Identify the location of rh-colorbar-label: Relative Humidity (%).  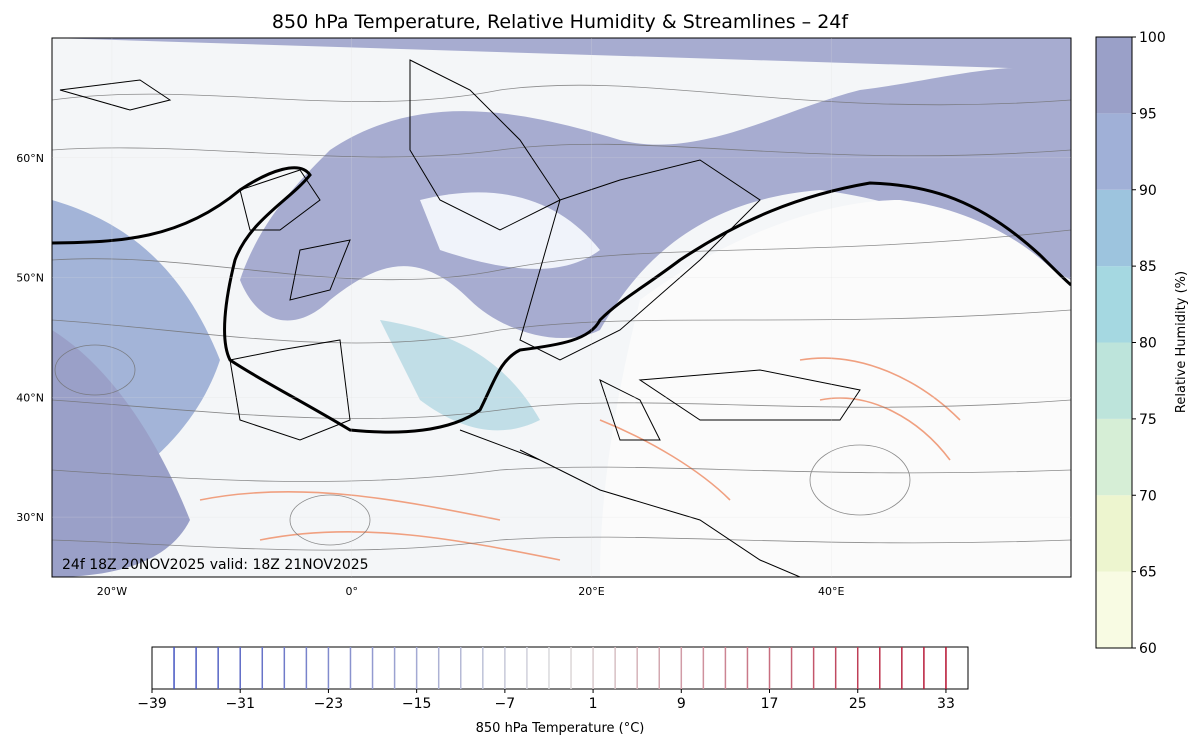
(1181, 342).